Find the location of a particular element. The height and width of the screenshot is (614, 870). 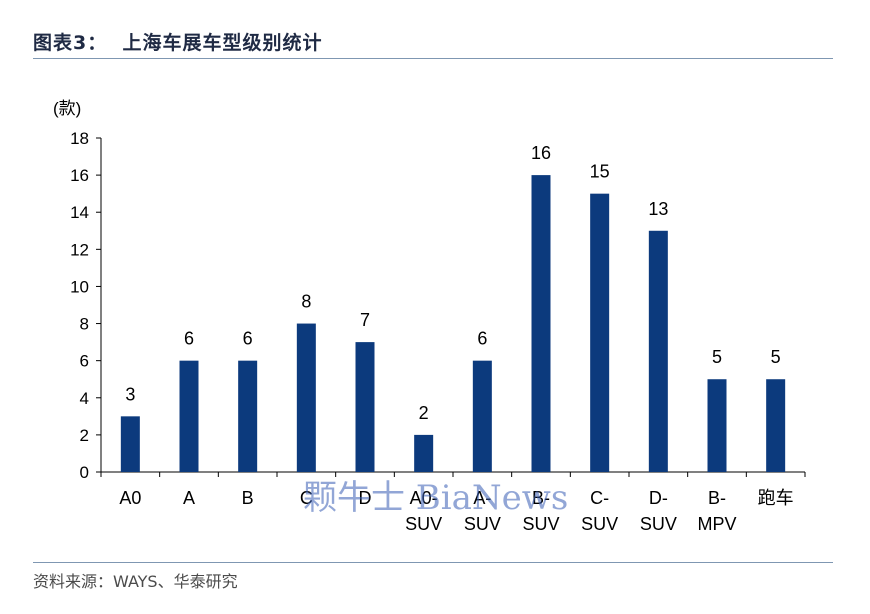

data-label: 7 is located at coordinates (365, 320).